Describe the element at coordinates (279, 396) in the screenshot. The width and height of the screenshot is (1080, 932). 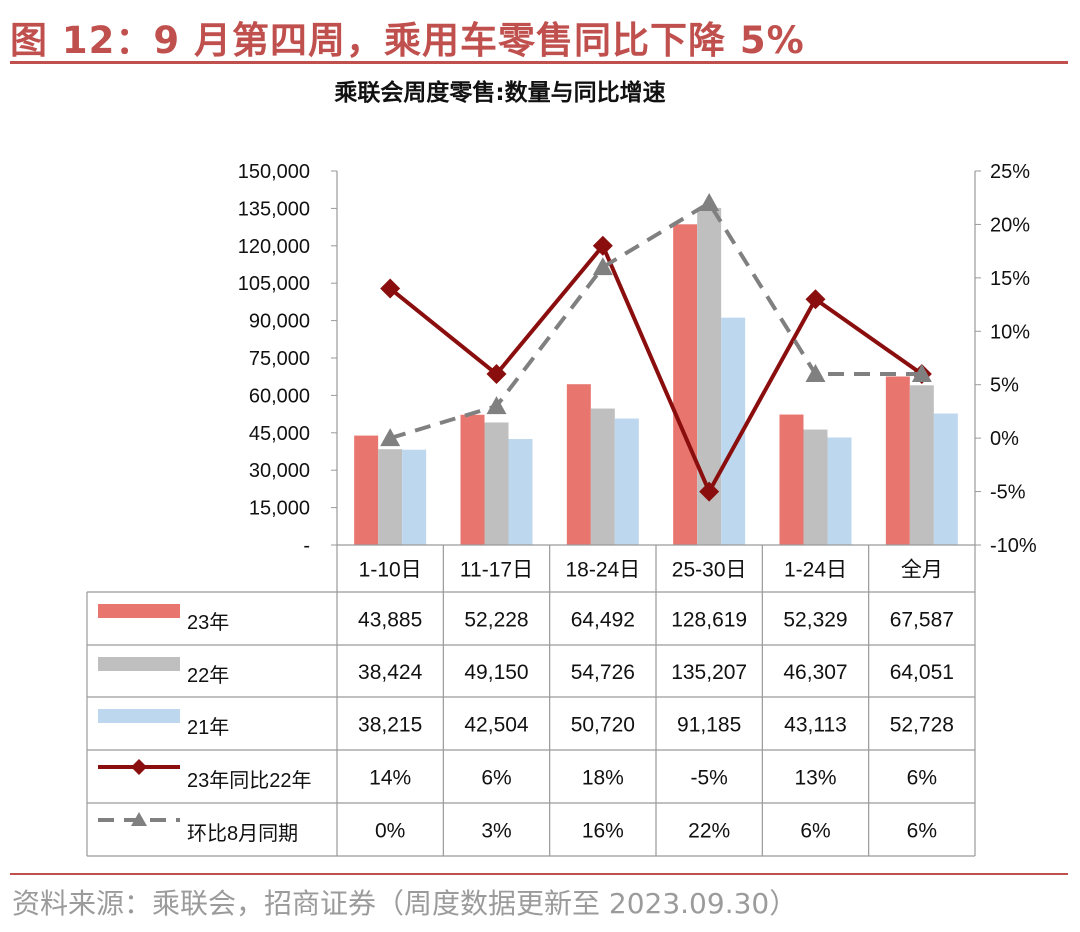
I see `left-axis-tick-label: 60,000` at that location.